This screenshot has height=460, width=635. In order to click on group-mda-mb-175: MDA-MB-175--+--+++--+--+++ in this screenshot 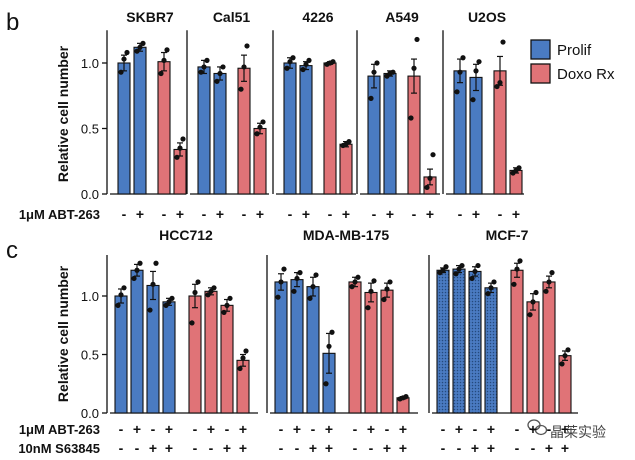, I will do `click(342, 341)`.